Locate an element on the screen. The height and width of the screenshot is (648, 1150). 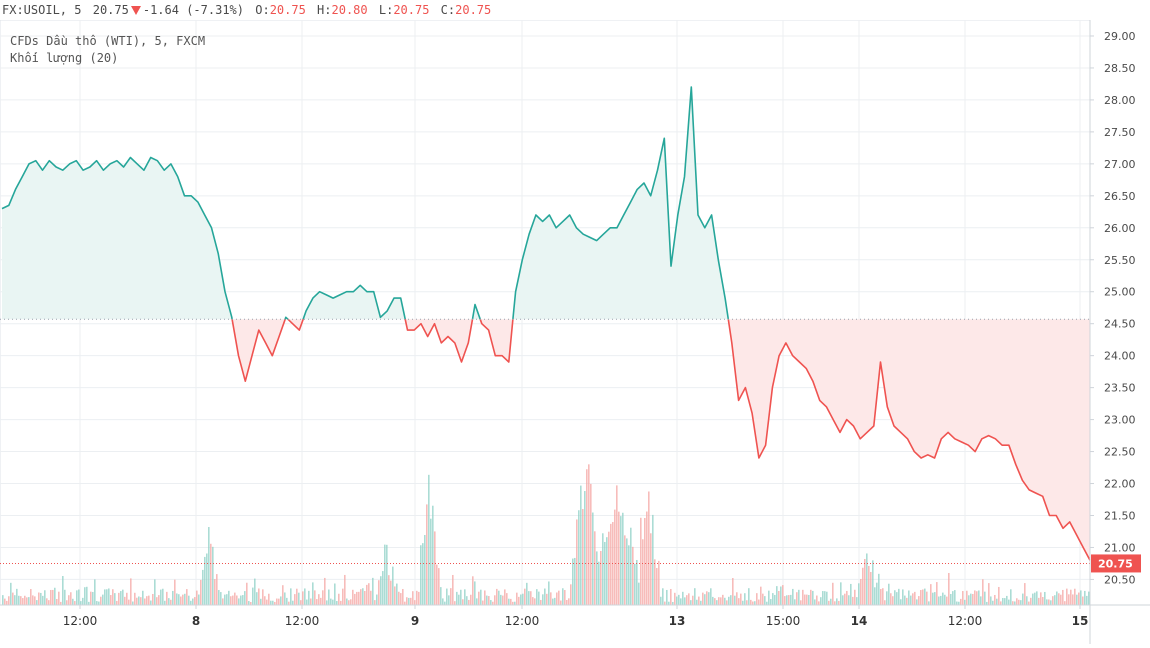
time-axis: 12:00 8 12:00 9 12:00 13 15:00 14 12:00 15 is located at coordinates (575, 616).